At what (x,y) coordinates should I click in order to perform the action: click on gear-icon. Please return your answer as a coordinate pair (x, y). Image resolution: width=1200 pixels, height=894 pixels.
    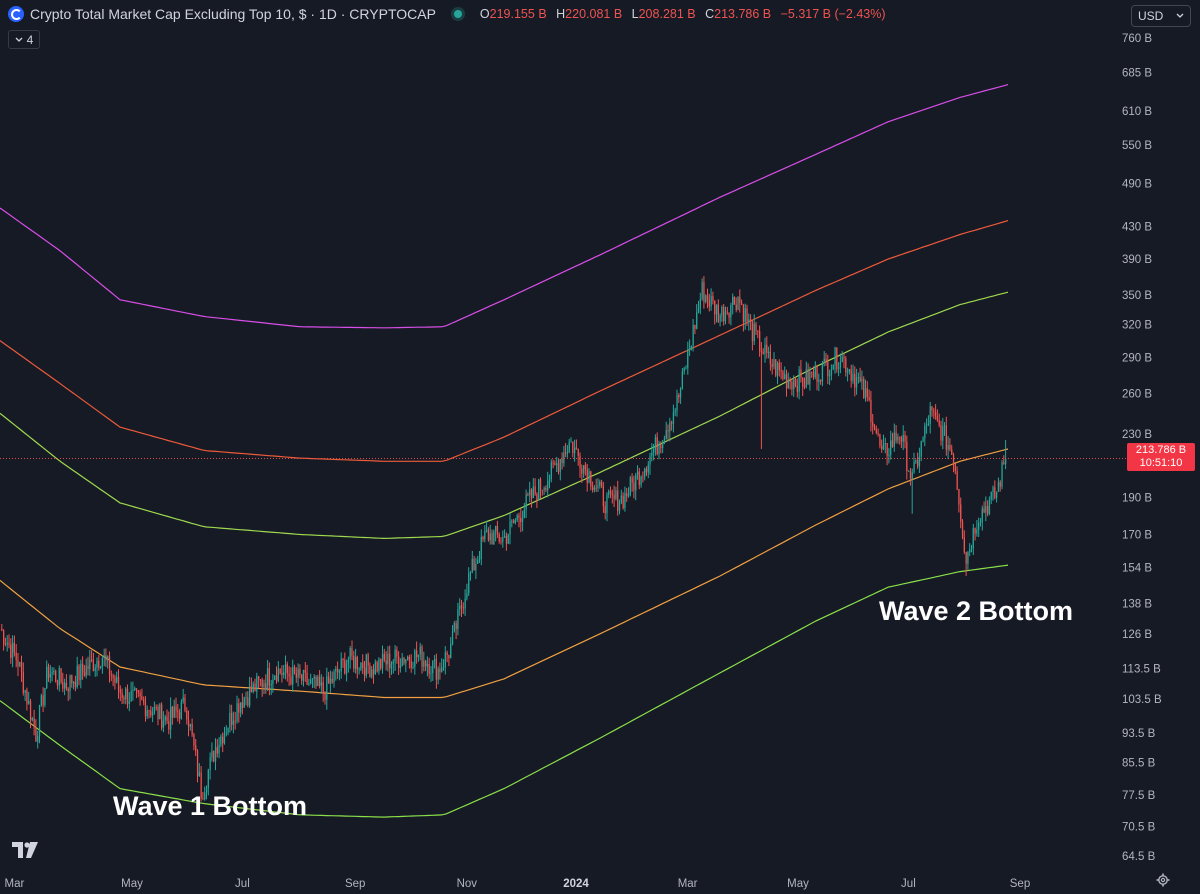
    Looking at the image, I should click on (1163, 880).